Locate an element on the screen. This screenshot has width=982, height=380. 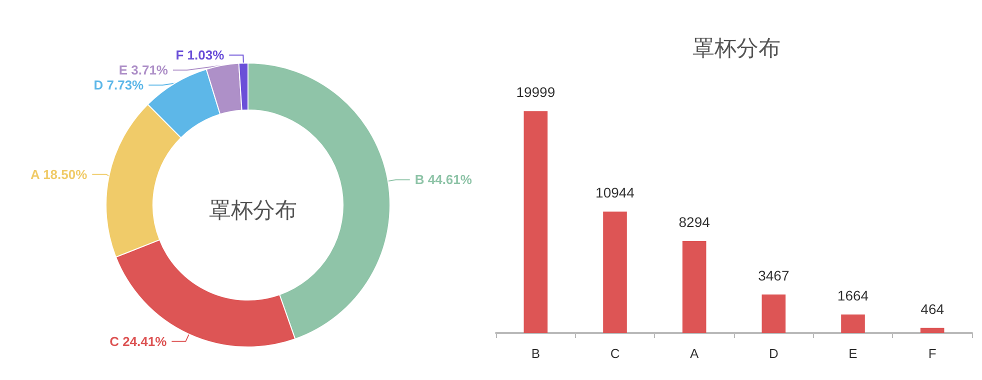
x-tick-label: F is located at coordinates (932, 353).